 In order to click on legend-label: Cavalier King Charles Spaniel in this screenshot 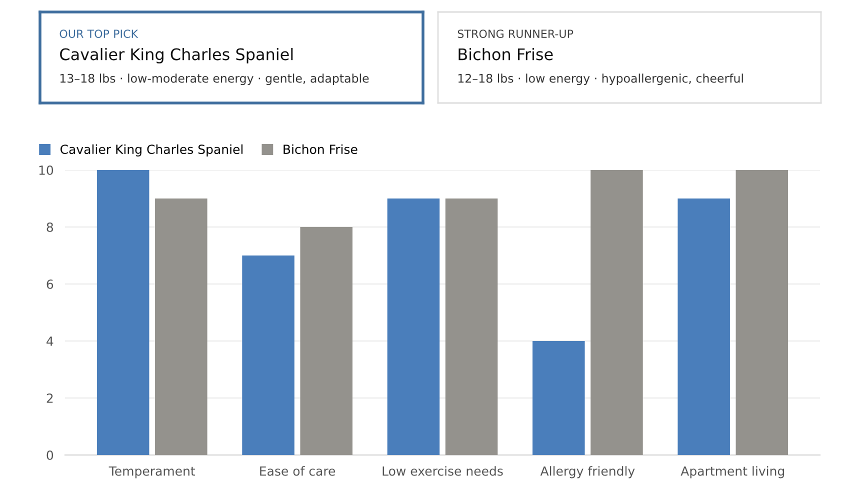, I will do `click(151, 150)`.